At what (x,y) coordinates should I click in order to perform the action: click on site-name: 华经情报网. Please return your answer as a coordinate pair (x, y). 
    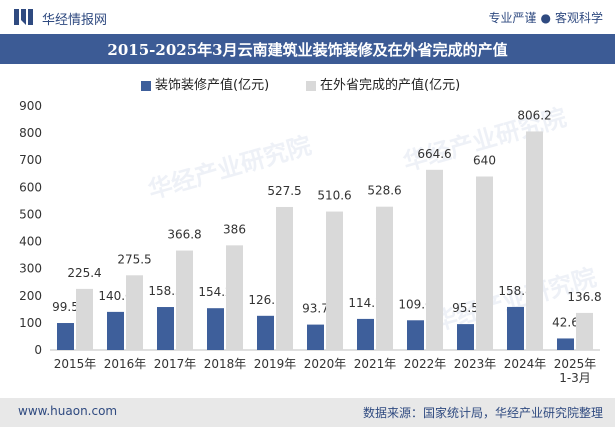
    Looking at the image, I should click on (75, 20).